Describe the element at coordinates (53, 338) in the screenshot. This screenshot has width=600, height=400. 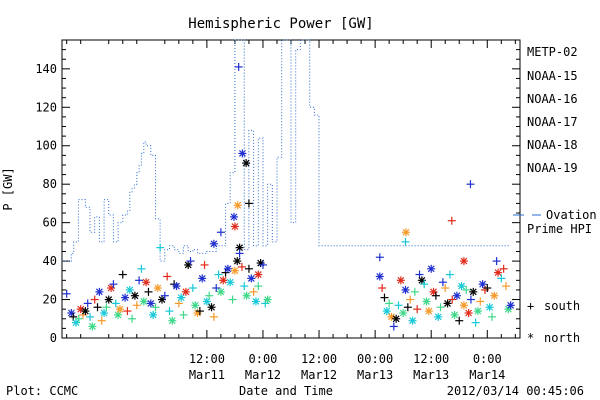
I see `y-tick-label: 0` at that location.